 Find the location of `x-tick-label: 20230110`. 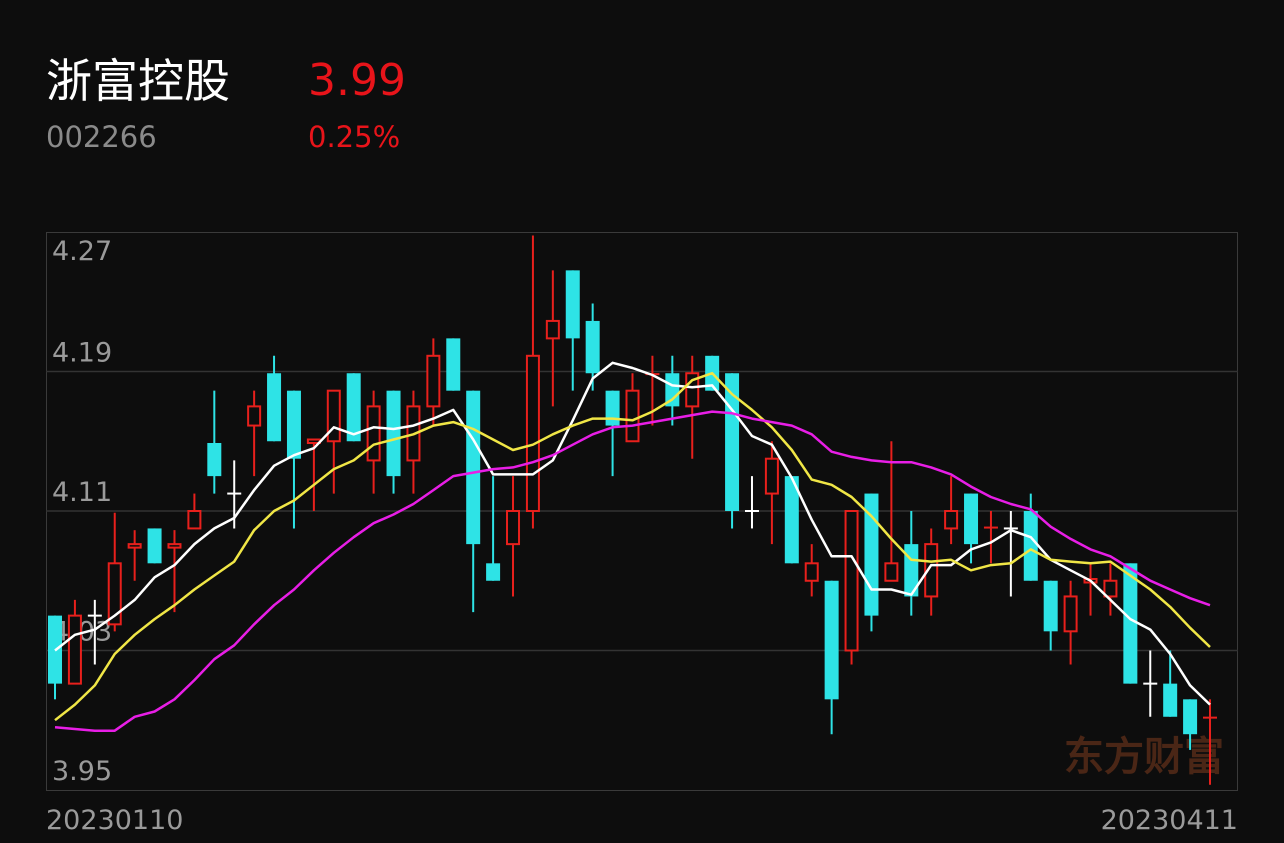

x-tick-label: 20230110 is located at coordinates (114, 820).